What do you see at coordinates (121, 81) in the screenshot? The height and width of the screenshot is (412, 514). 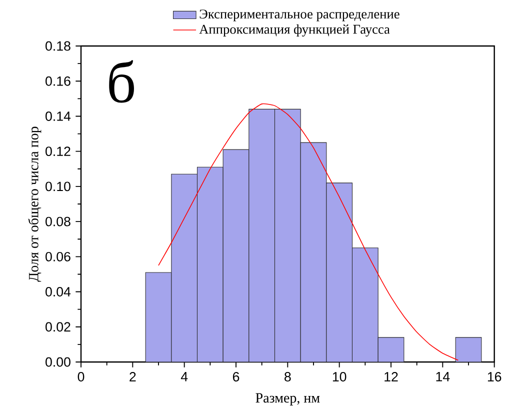 I see `annotation: б` at bounding box center [121, 81].